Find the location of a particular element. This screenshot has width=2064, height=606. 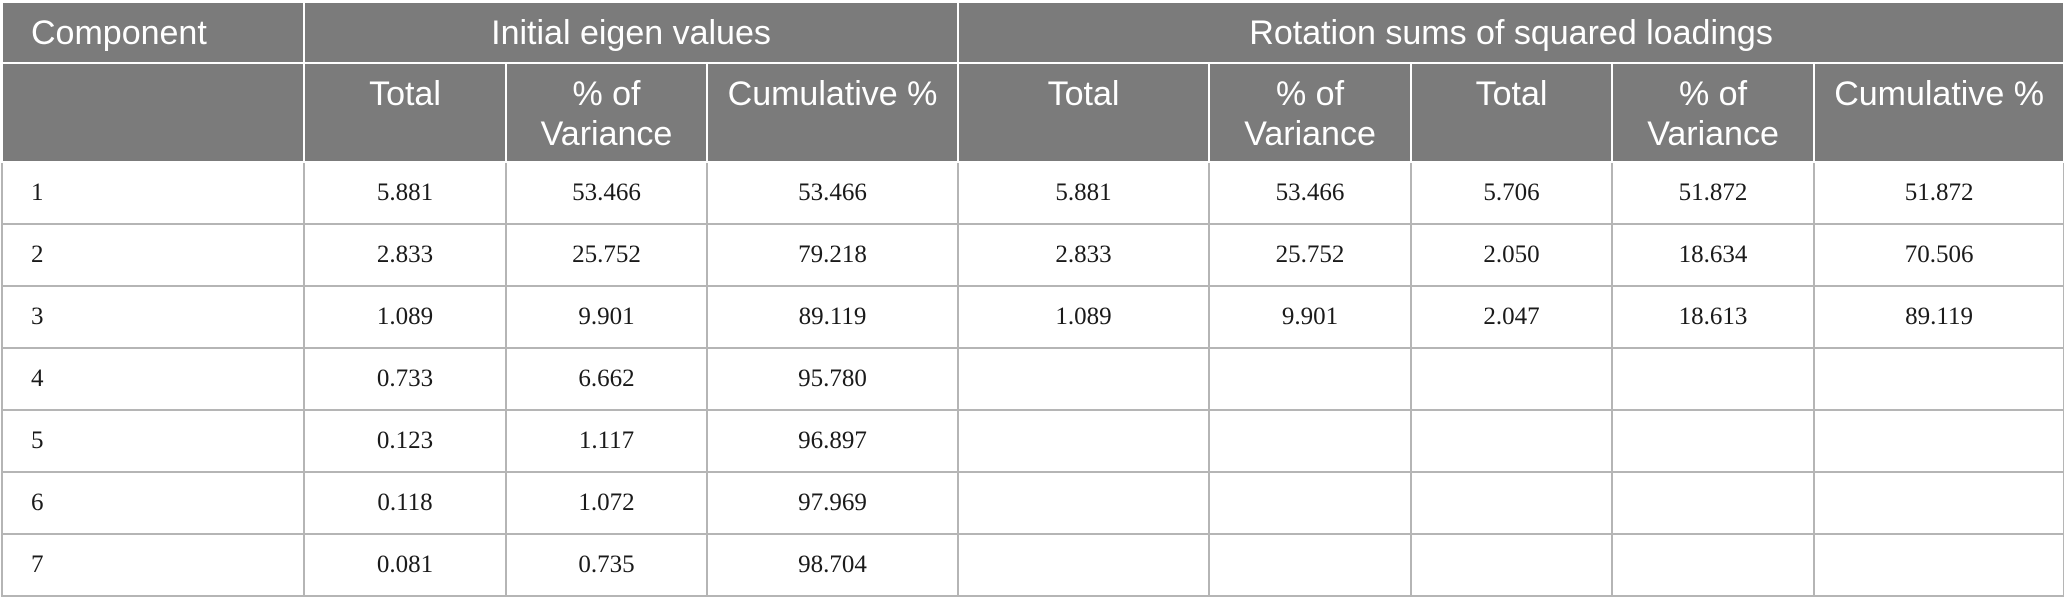

table-row: 7 0.081 0.735 98.704 is located at coordinates (1032, 565).